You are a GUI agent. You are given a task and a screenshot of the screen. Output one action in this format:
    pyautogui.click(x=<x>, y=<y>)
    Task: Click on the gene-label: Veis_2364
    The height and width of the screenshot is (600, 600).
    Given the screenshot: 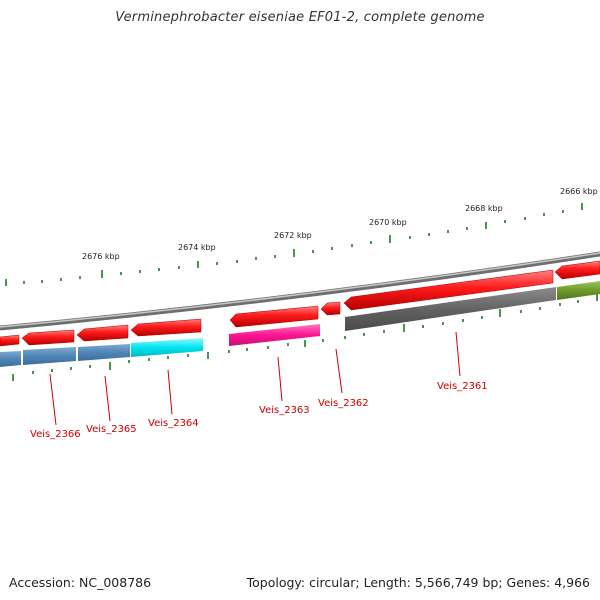 What is the action you would take?
    pyautogui.click(x=173, y=423)
    